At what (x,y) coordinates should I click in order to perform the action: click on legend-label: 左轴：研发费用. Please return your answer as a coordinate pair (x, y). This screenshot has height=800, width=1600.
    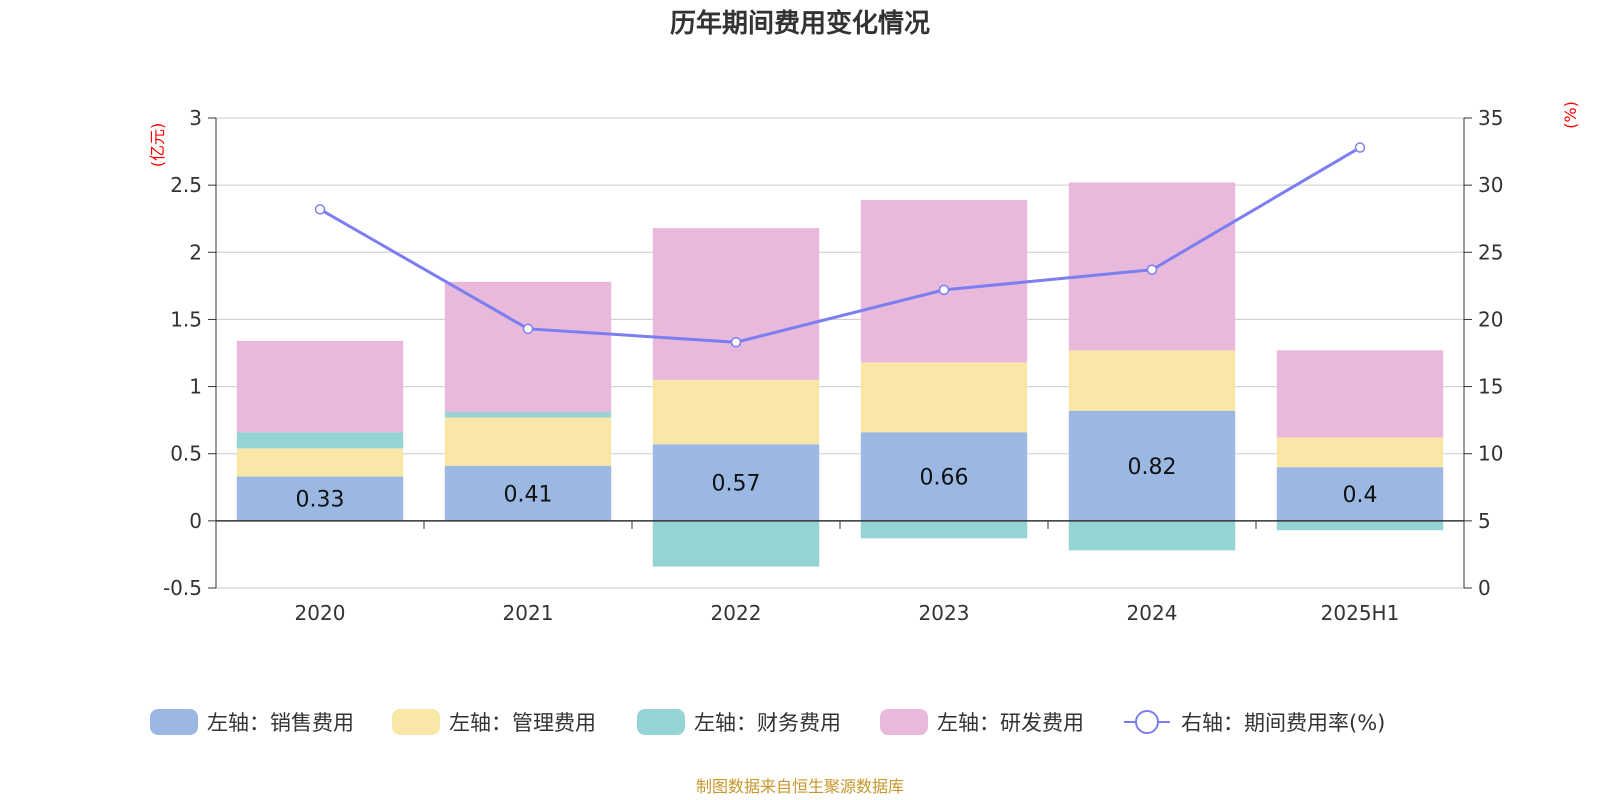
    Looking at the image, I should click on (1010, 723).